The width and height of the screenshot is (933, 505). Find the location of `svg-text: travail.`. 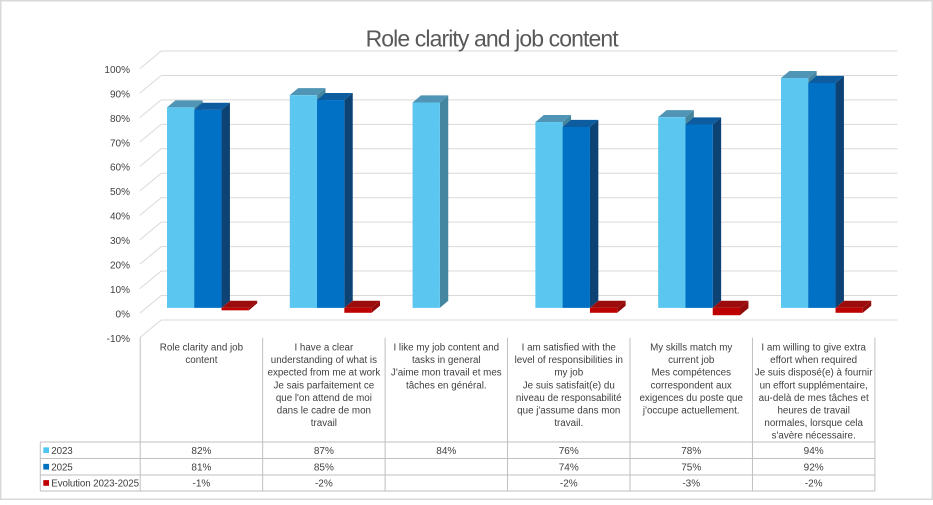

svg-text: travail. is located at coordinates (568, 423).